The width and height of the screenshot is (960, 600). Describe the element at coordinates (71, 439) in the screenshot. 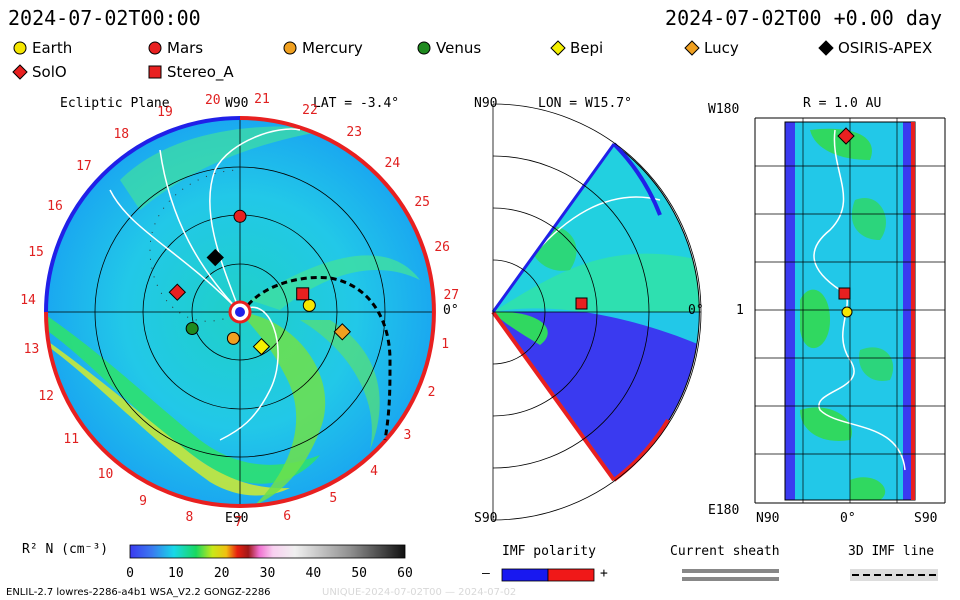

I see `rotation-label: 11` at that location.